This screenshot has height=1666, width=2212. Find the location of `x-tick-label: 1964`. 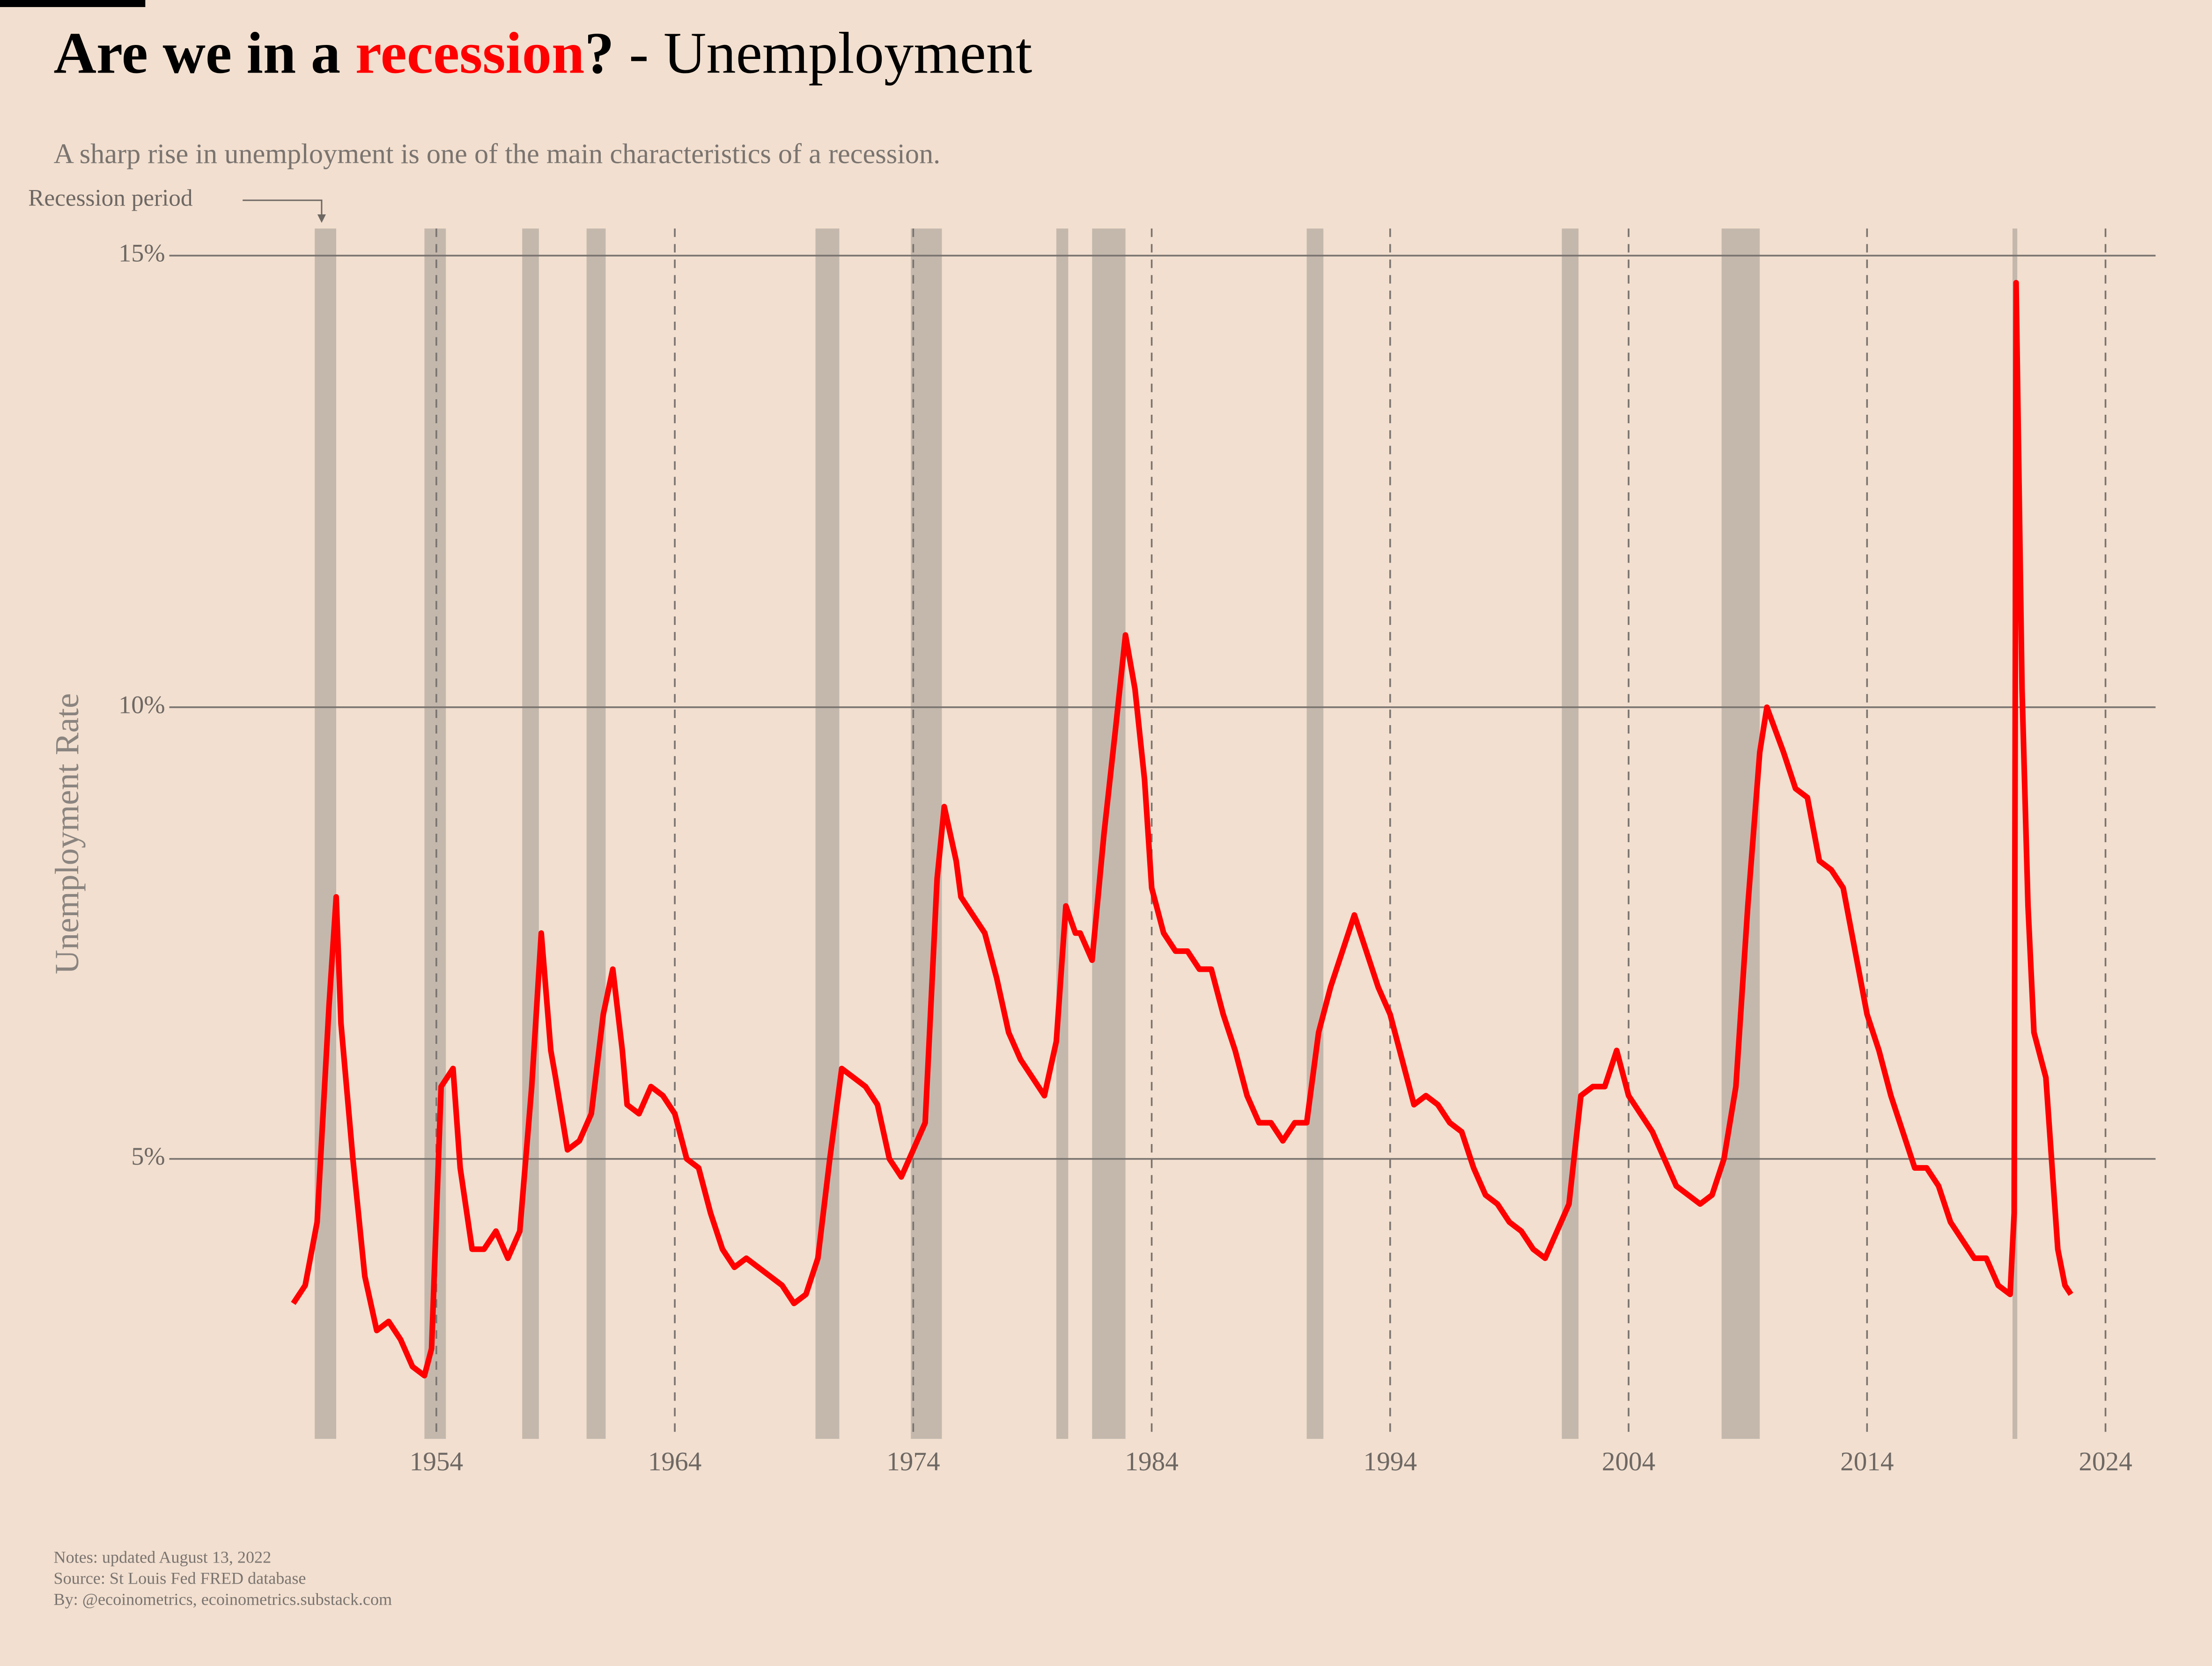

x-tick-label: 1964 is located at coordinates (674, 1461).